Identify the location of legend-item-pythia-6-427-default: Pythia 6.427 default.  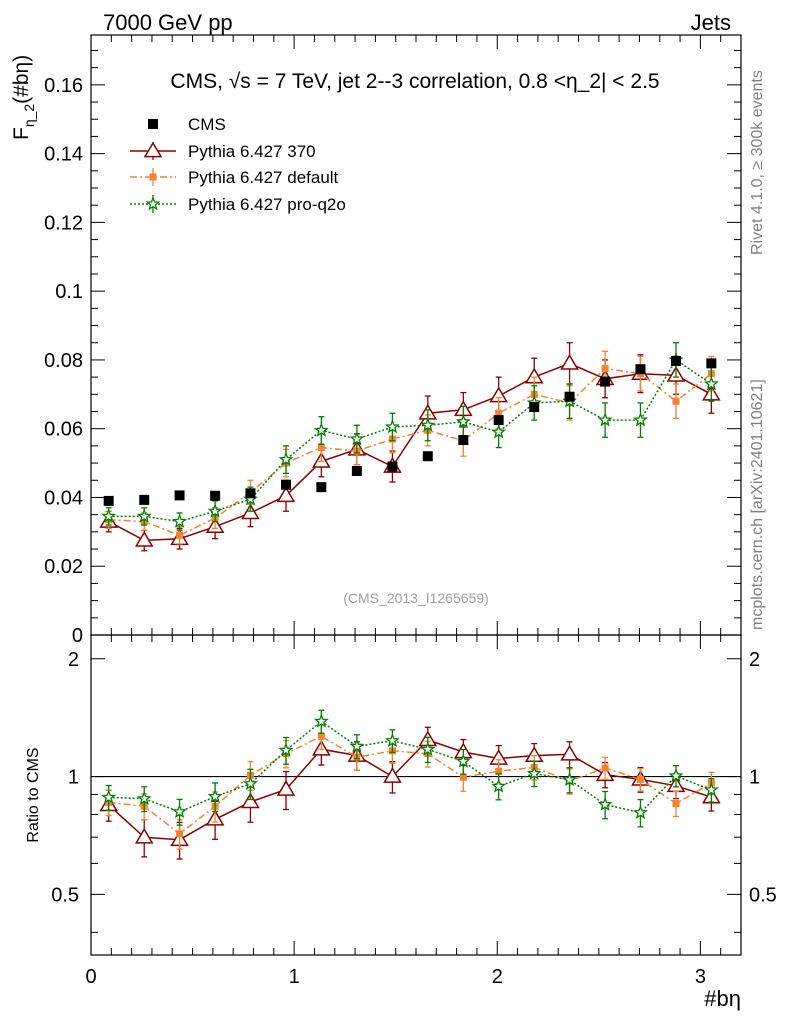
(234, 177).